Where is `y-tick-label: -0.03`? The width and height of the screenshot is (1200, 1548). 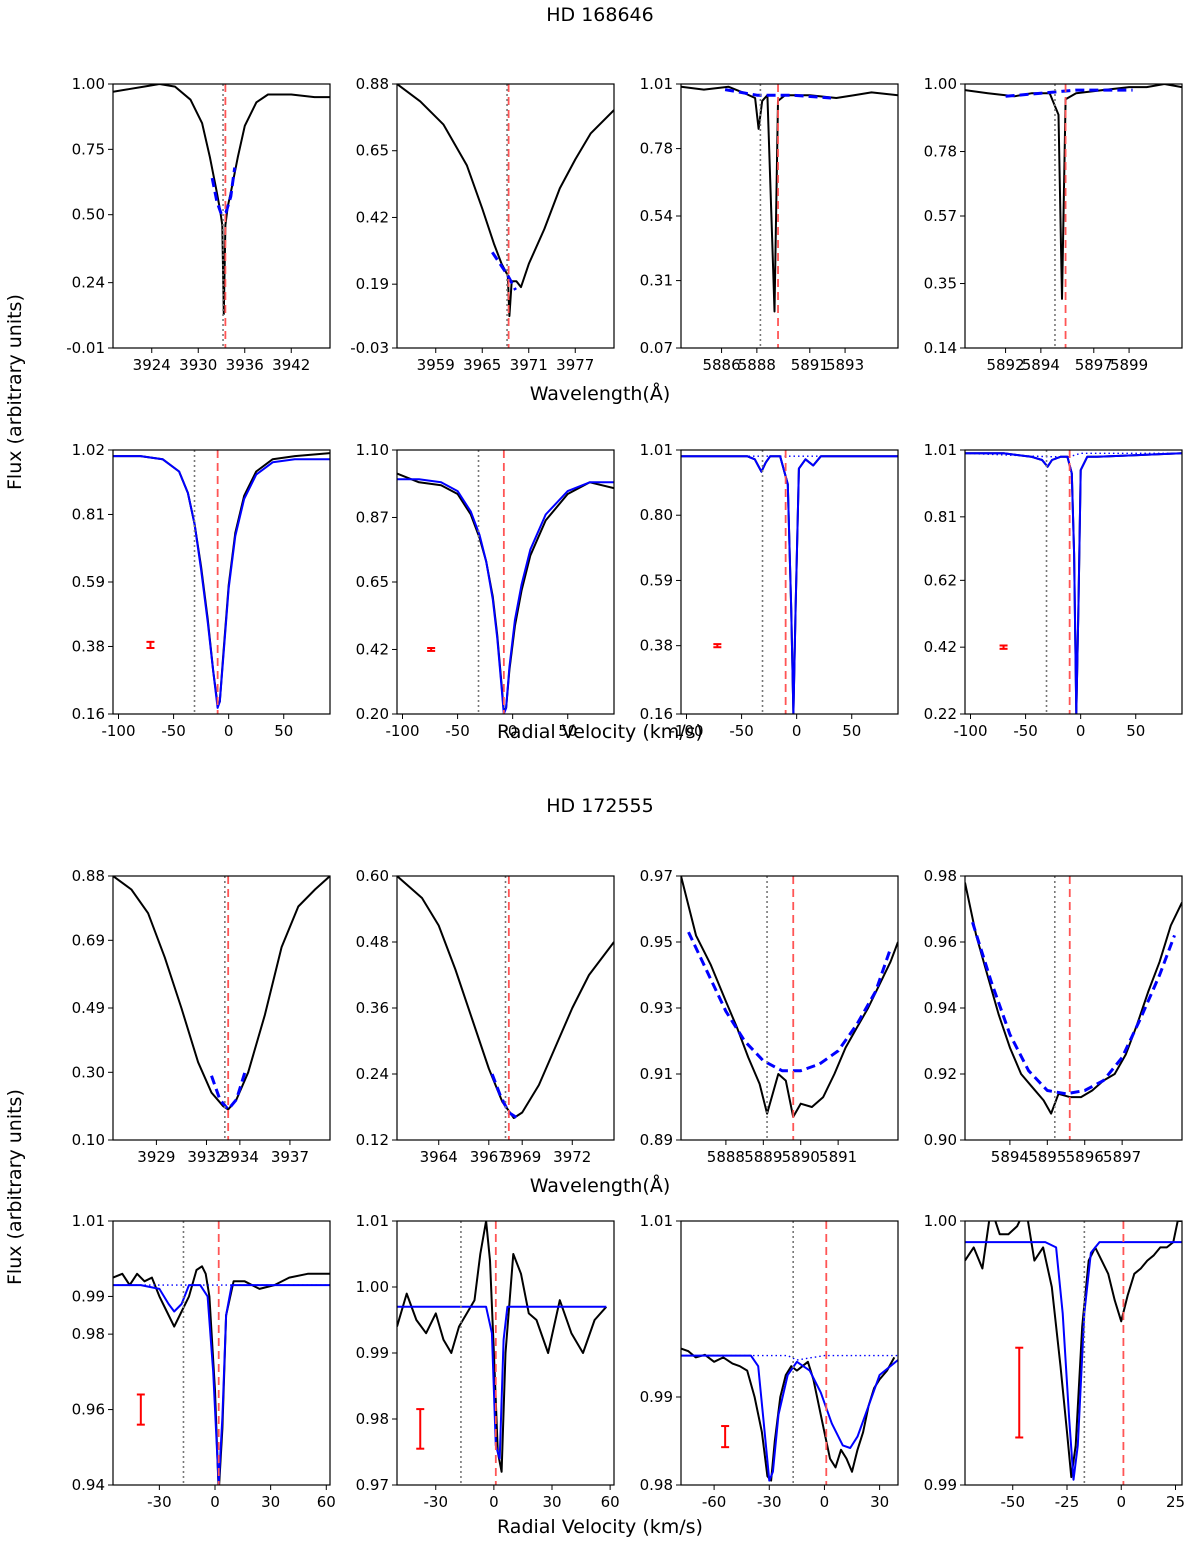 y-tick-label: -0.03 is located at coordinates (369, 348).